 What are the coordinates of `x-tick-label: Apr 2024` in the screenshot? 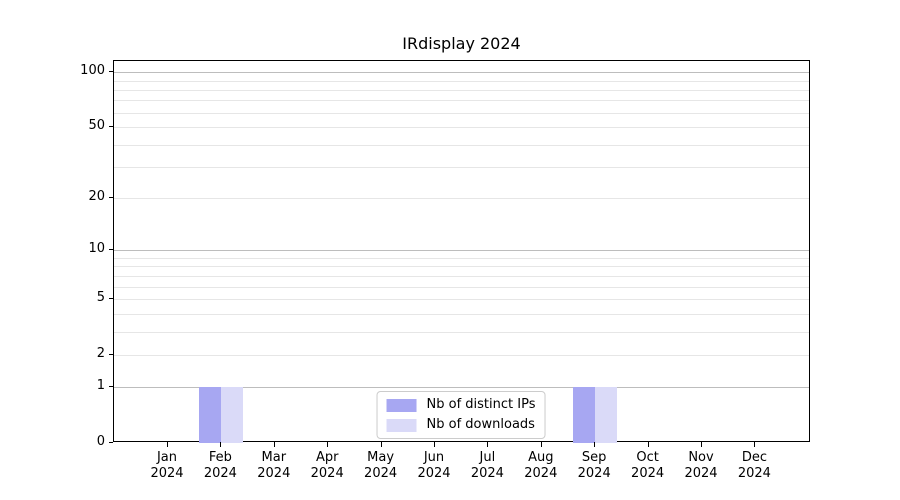 It's located at (327, 465).